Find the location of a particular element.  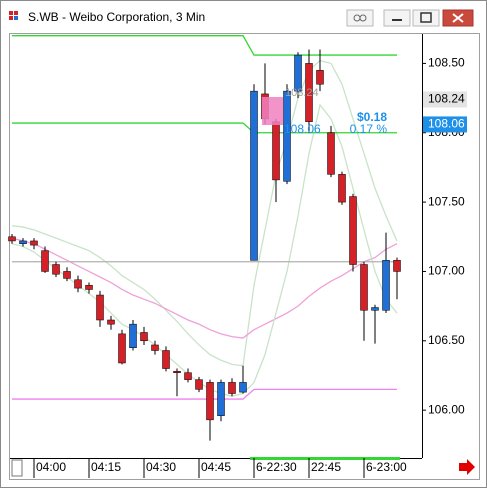

ref-price-annotation: 108.24 is located at coordinates (302, 93).